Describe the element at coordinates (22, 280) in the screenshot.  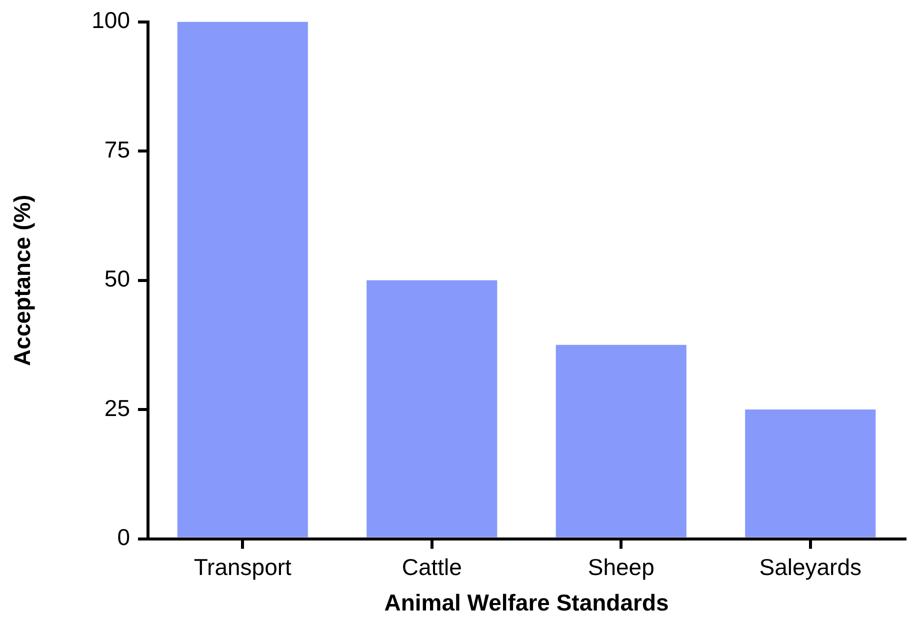
I see `y-axis-title: Acceptance (%)` at that location.